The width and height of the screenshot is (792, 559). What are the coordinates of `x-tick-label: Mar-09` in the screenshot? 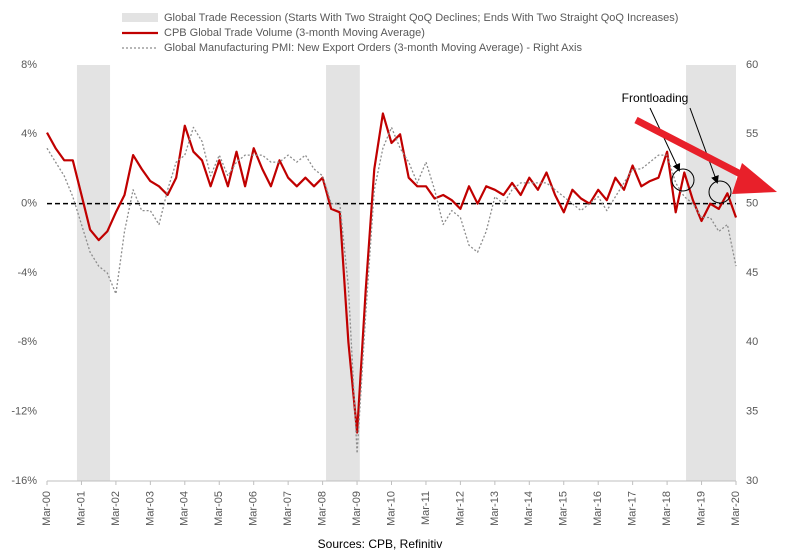 It's located at (357, 508).